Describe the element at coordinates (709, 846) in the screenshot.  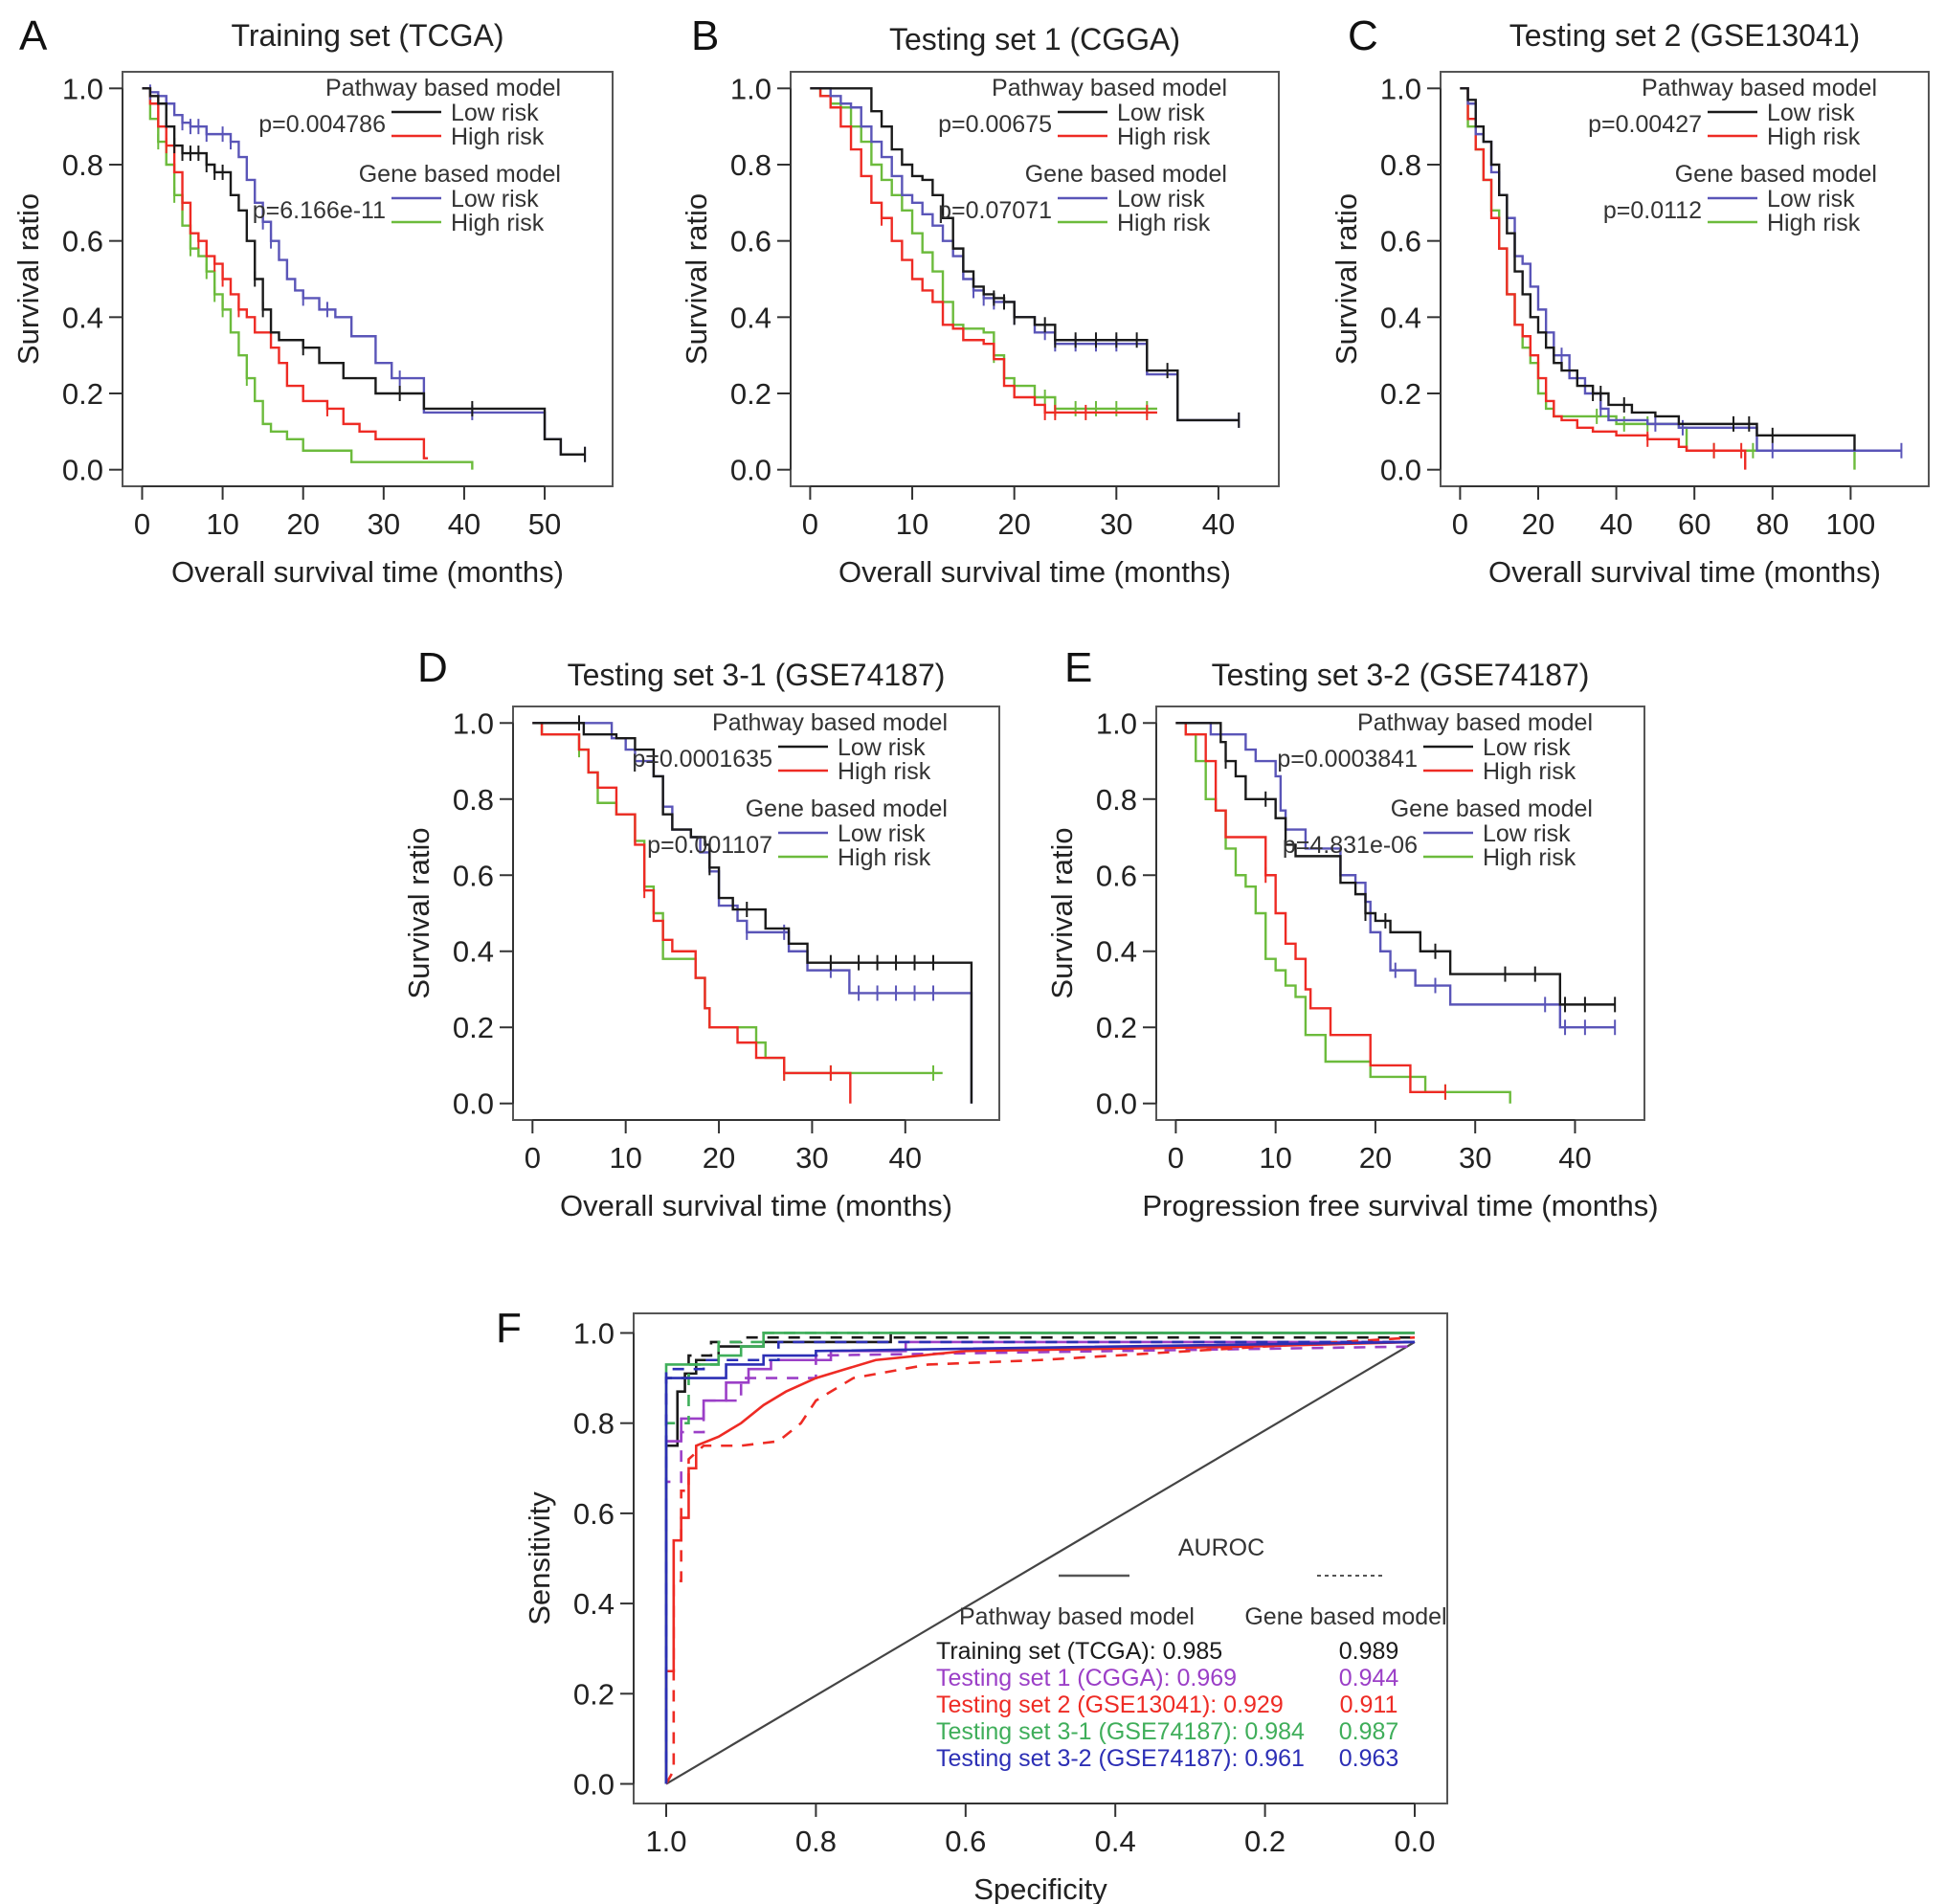
I see `legend-p-gene: p=0.001107` at that location.